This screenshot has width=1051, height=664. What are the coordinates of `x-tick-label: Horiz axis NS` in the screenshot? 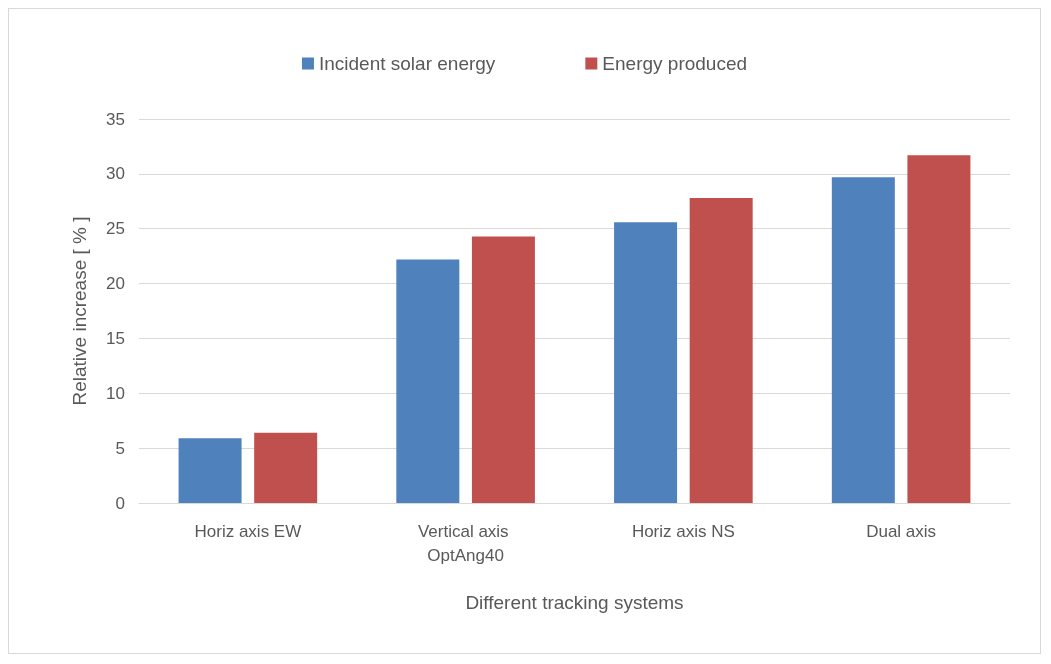 It's located at (683, 531).